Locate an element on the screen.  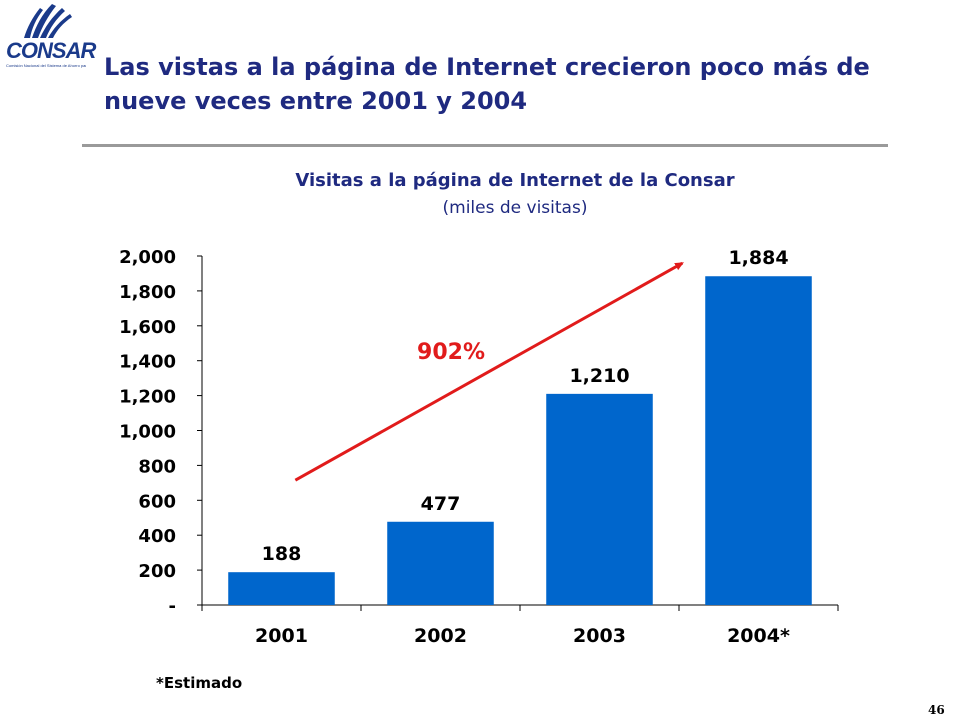
footnote: *Estimado is located at coordinates (199, 683).